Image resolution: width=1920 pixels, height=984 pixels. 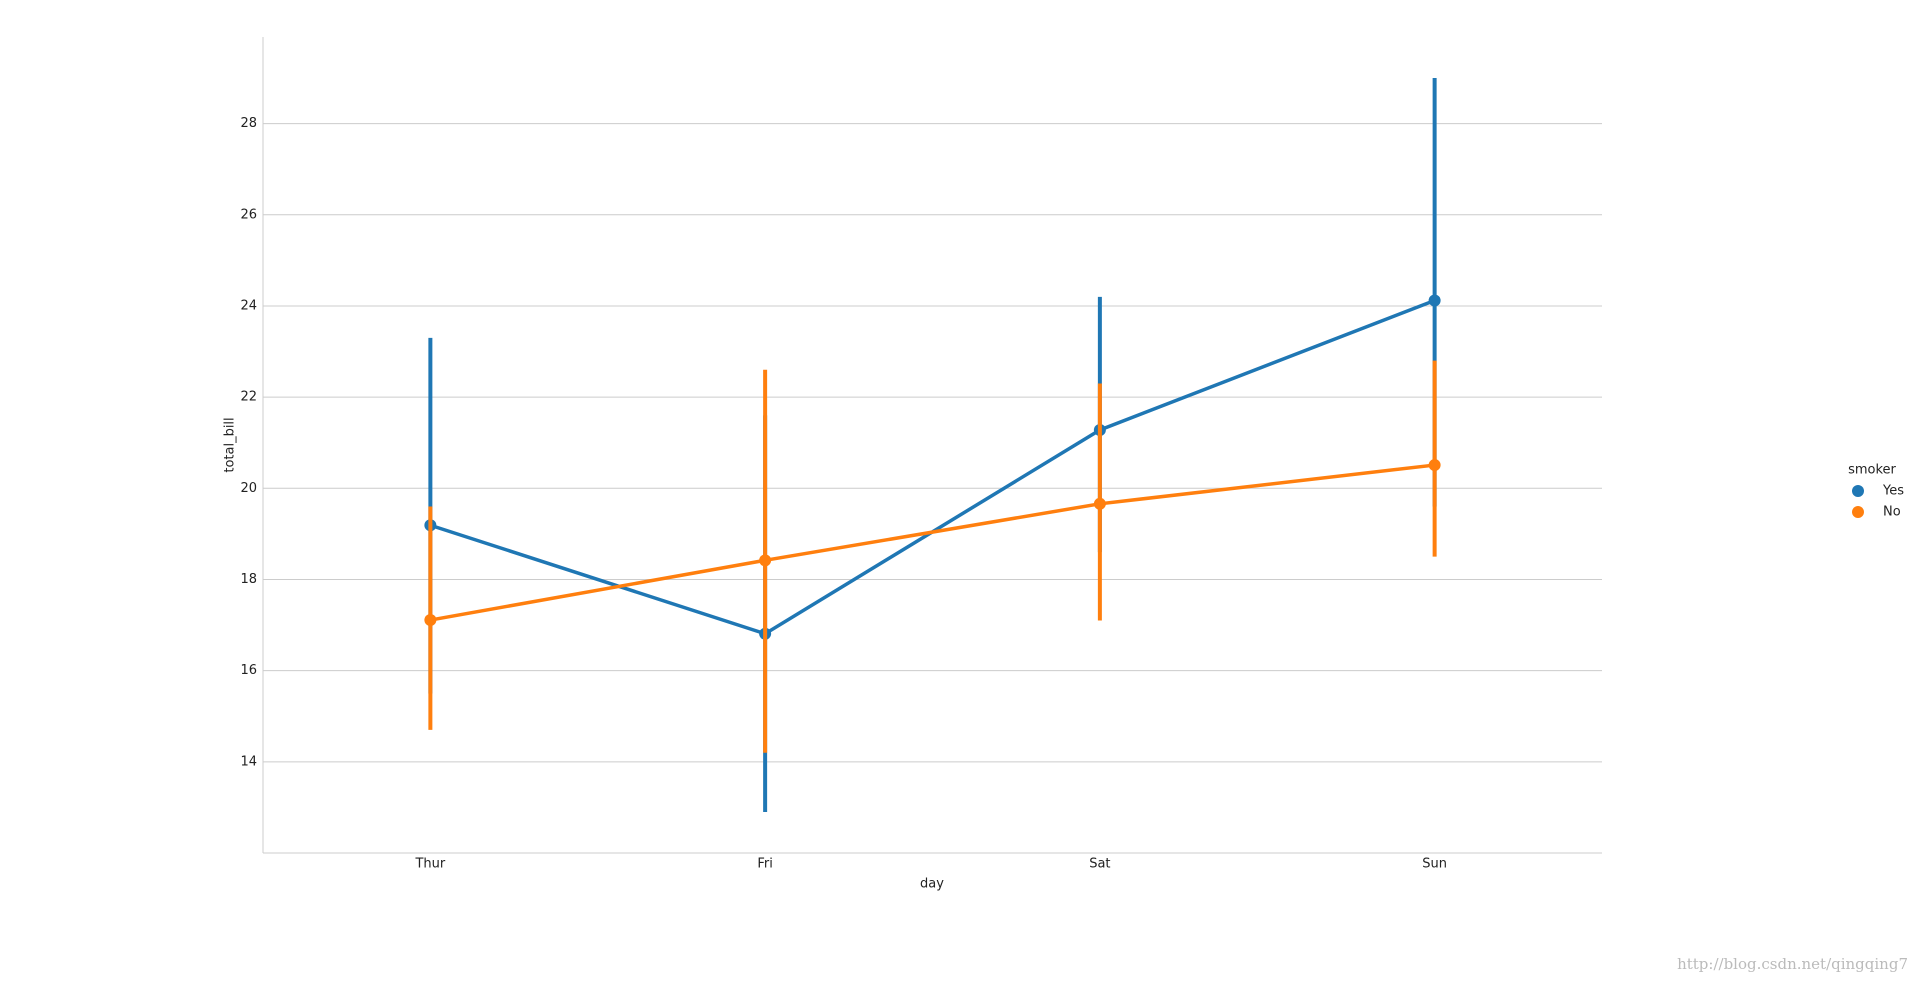 What do you see at coordinates (429, 864) in the screenshot?
I see `x-tick-label: Thur` at bounding box center [429, 864].